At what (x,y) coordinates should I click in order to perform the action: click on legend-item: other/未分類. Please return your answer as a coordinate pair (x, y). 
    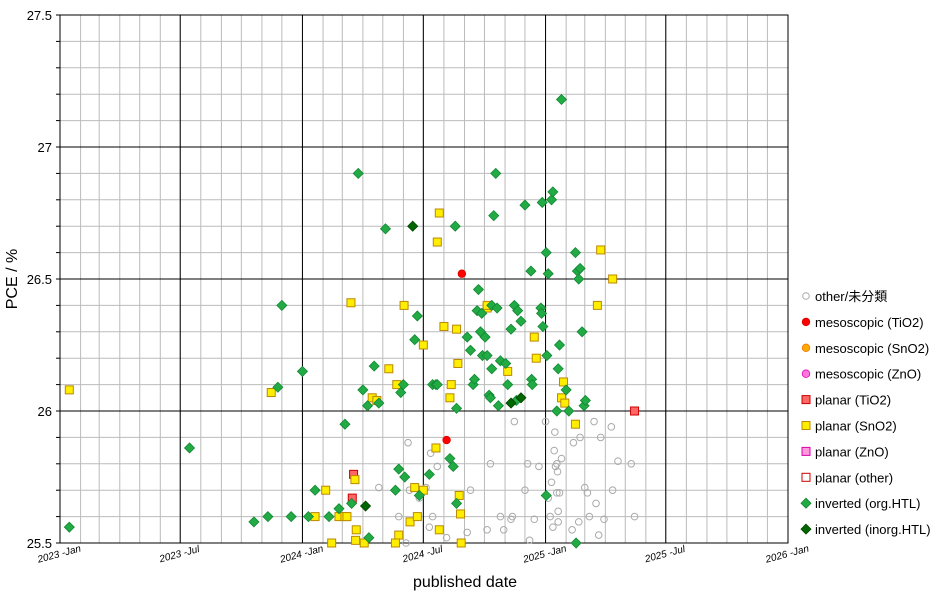
    Looking at the image, I should click on (844, 296).